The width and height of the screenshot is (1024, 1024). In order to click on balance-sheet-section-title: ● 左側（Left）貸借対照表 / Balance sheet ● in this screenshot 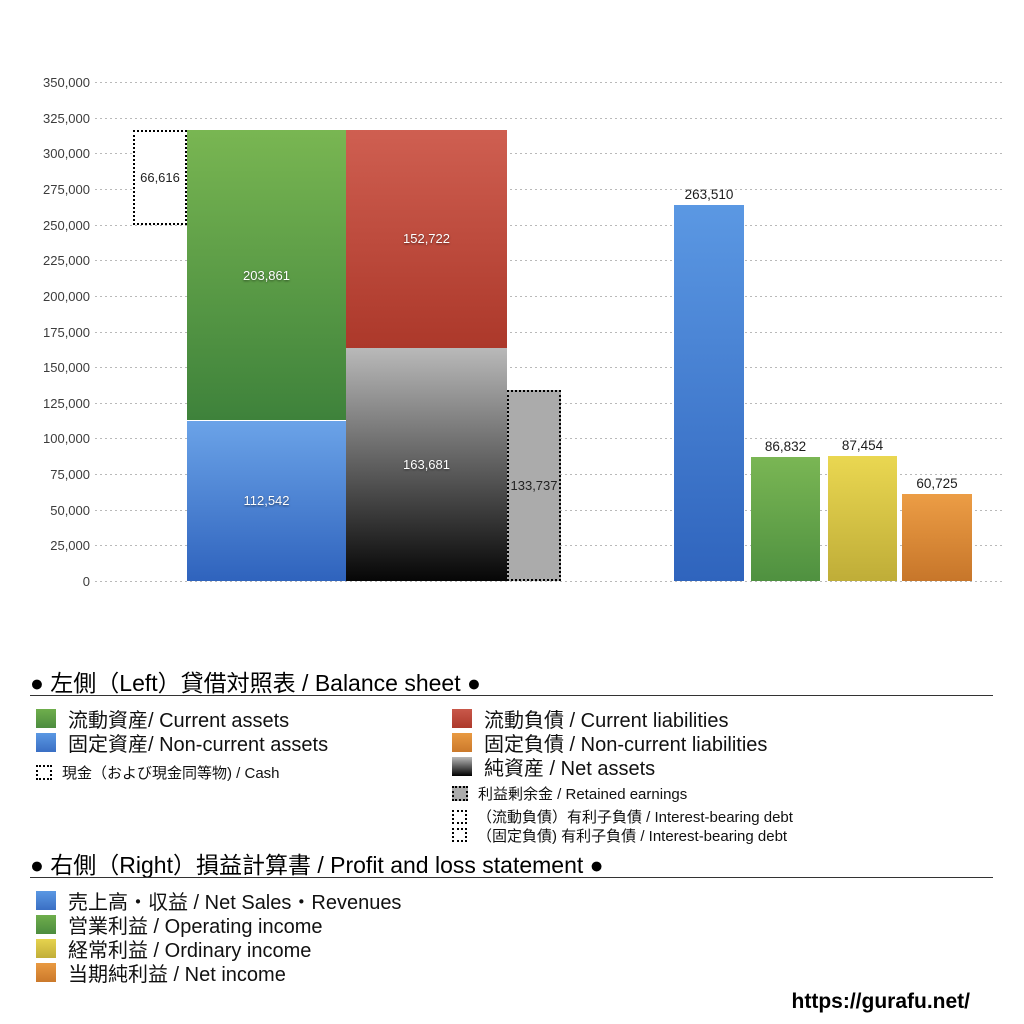, I will do `click(255, 683)`.